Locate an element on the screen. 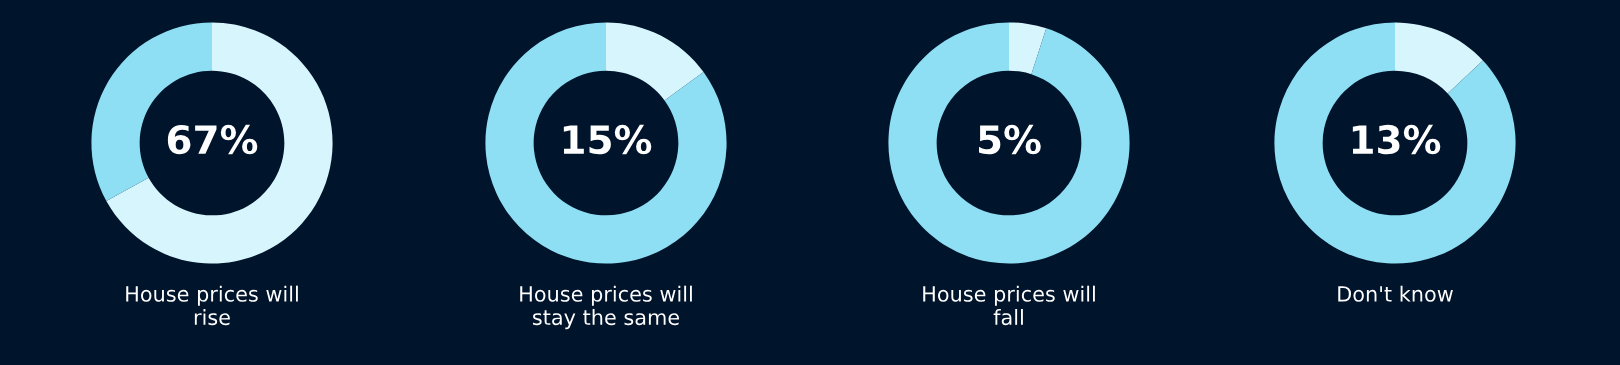 Image resolution: width=1620 pixels, height=365 pixels. text: House prices will stay the same is located at coordinates (606, 307).